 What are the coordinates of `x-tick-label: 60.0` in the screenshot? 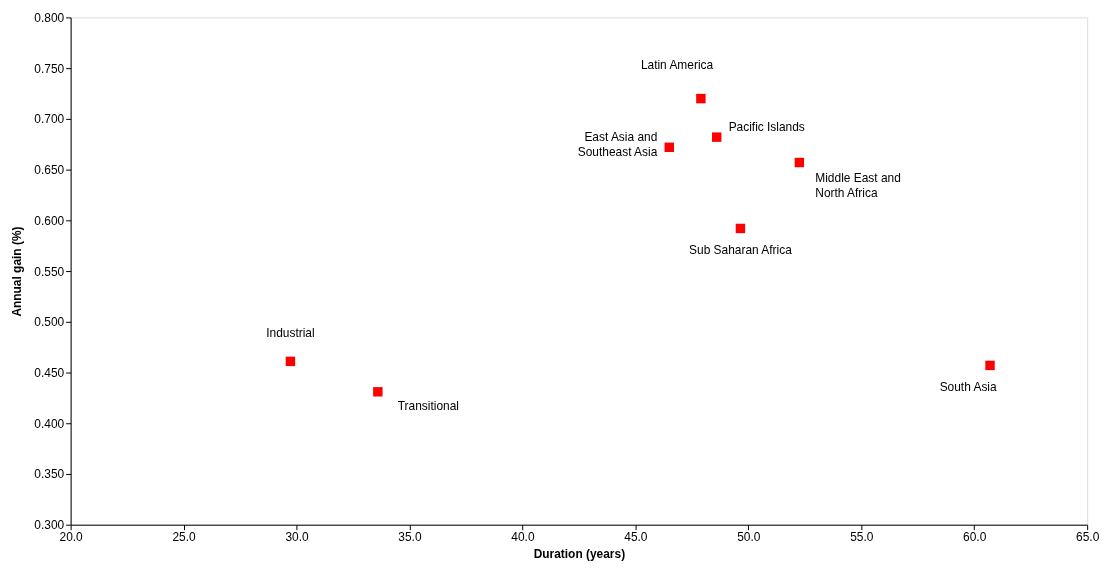 It's located at (975, 537).